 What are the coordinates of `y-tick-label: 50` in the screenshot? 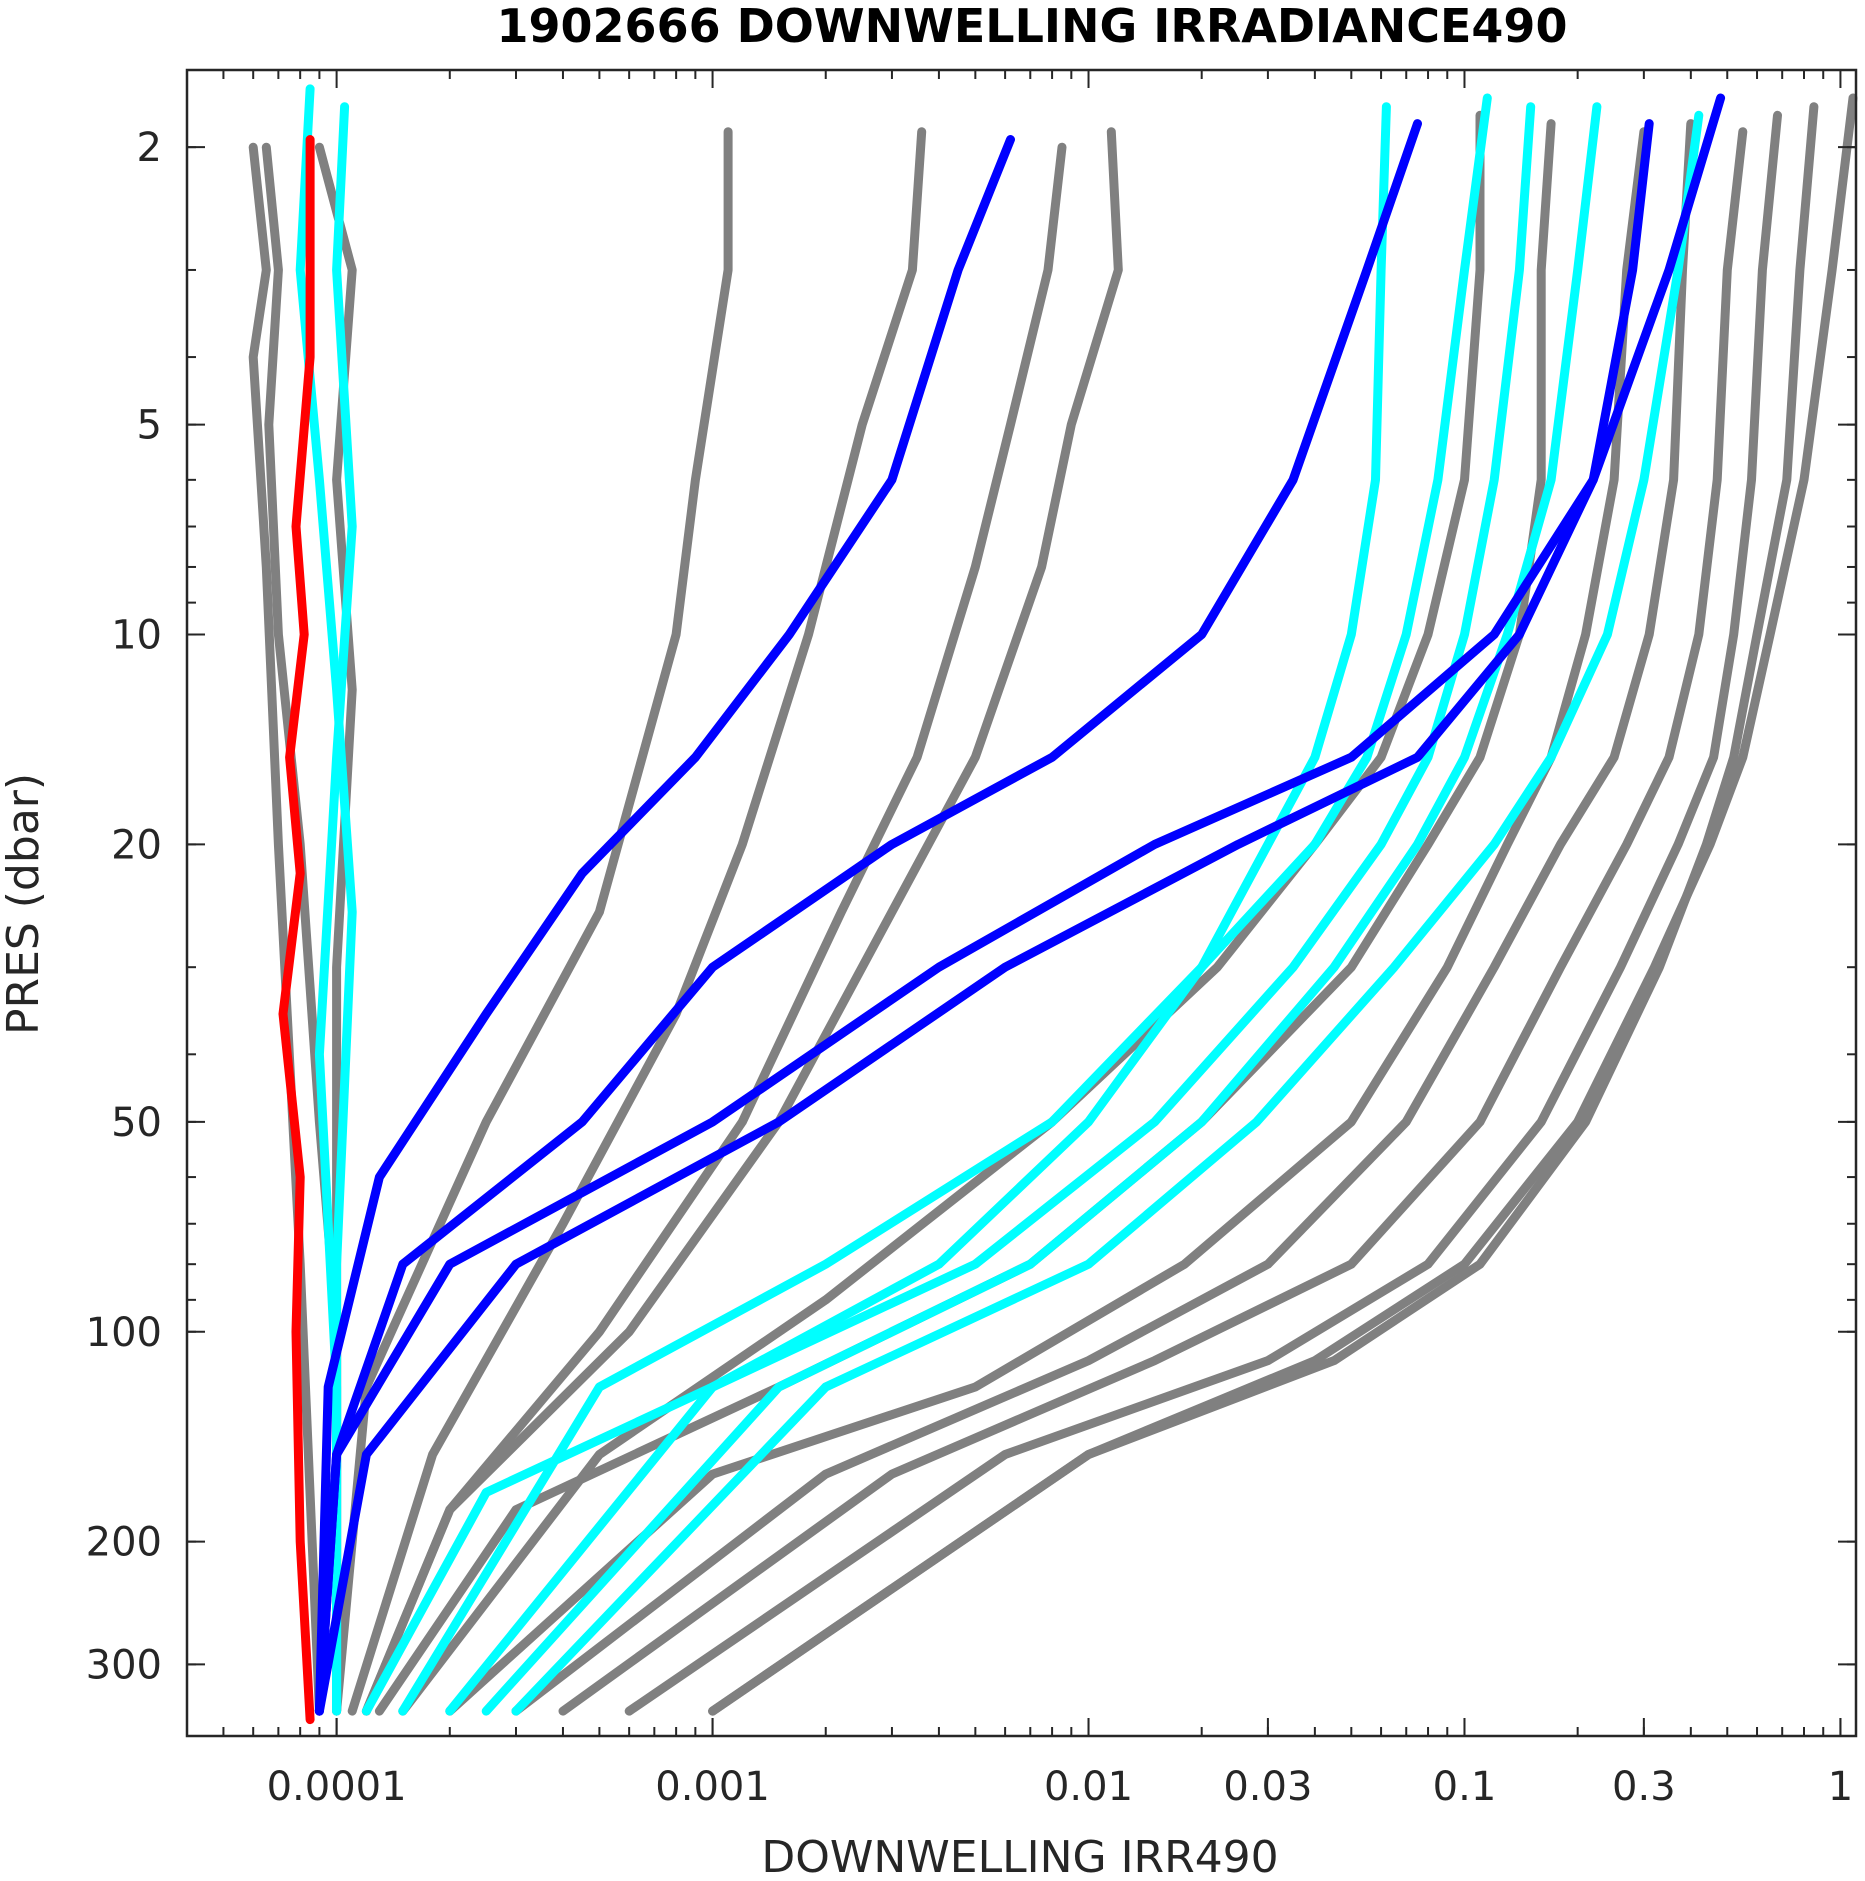 It's located at (136, 1123).